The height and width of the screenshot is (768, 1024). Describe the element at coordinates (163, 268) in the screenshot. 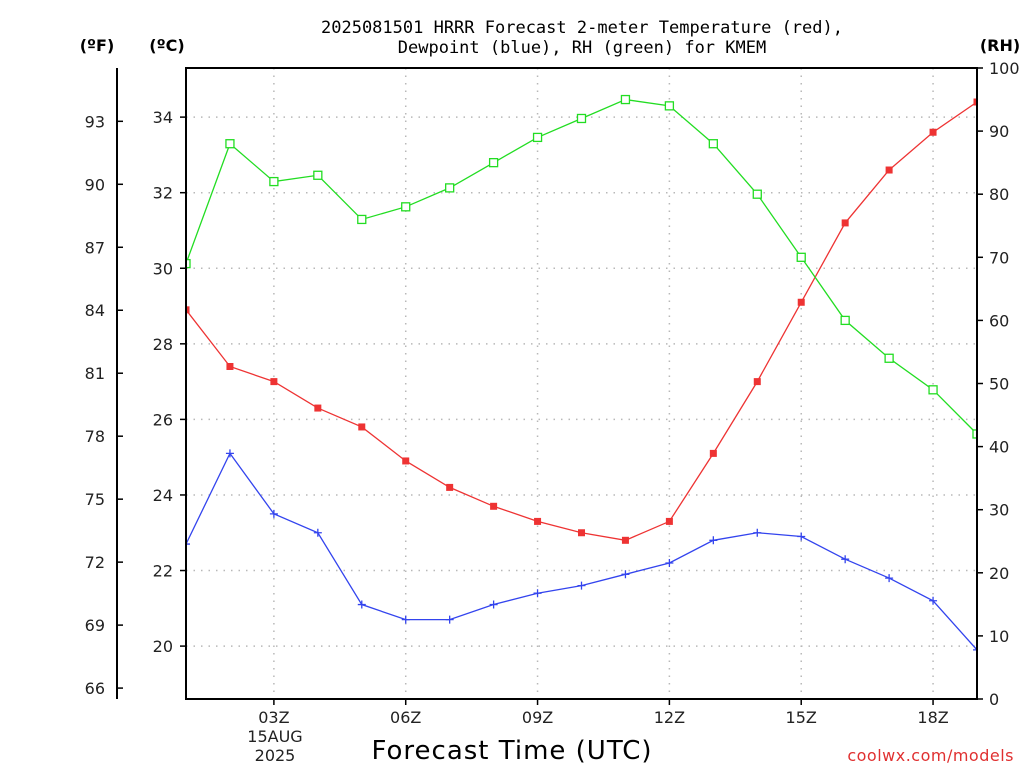

I see `celsius-tick-label: 30` at that location.